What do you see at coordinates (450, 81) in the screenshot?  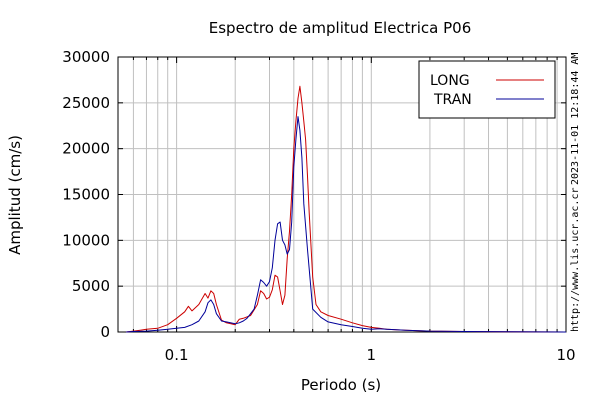 I see `legend-label-long: LONG` at bounding box center [450, 81].